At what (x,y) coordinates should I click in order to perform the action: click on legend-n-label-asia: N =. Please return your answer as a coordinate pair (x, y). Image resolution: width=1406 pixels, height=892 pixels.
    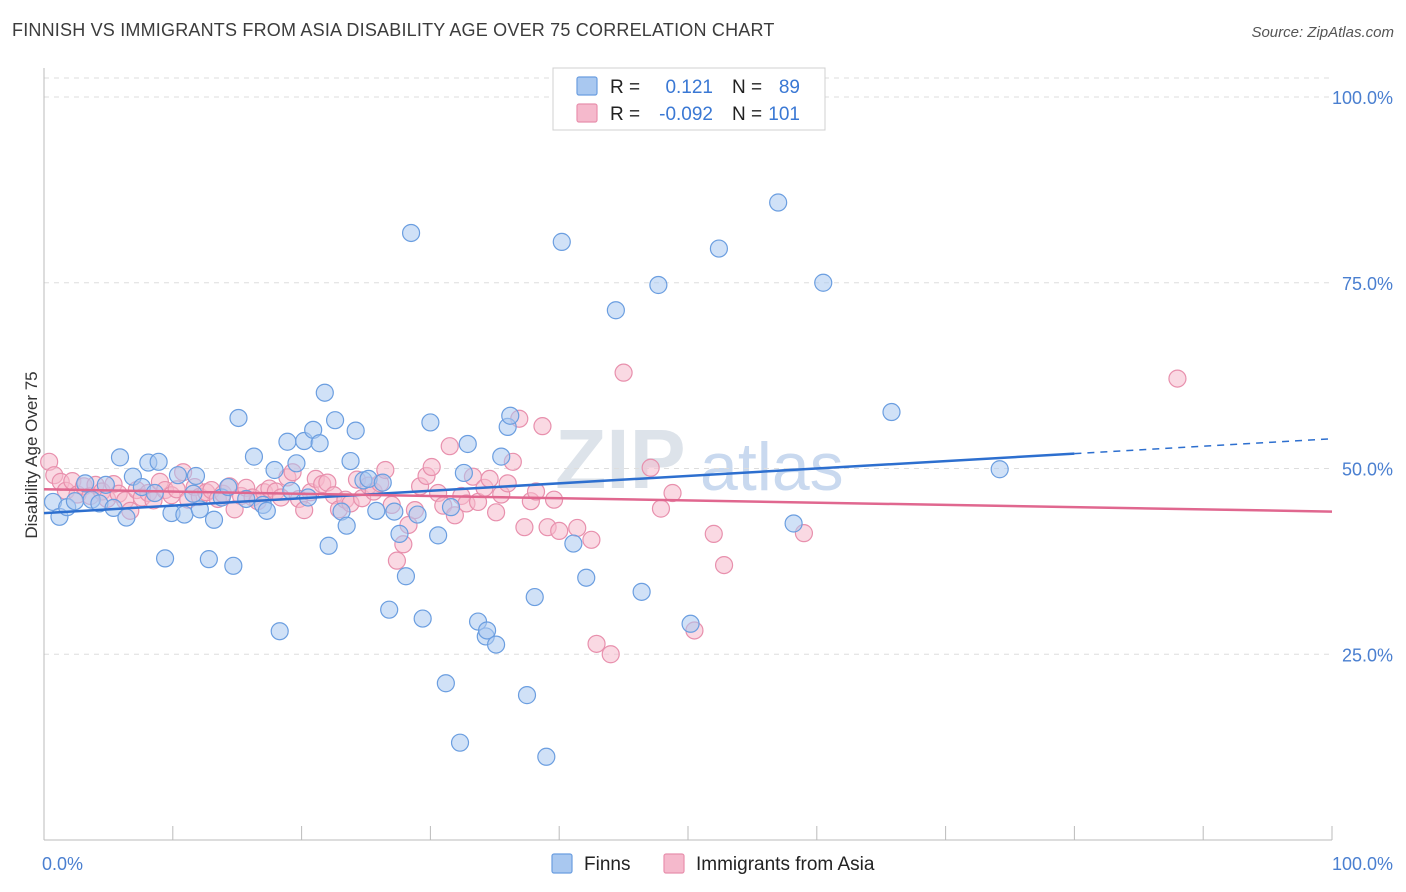
    Looking at the image, I should click on (747, 114).